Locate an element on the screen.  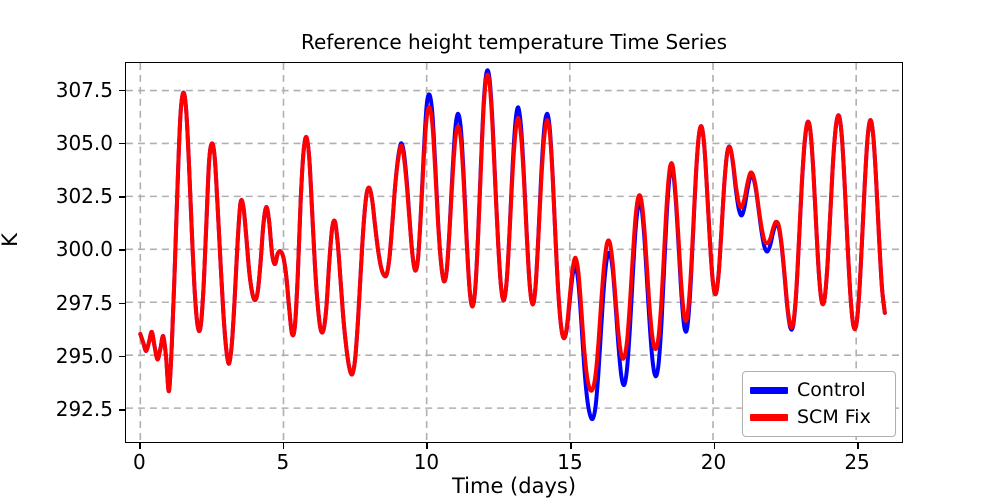
x-tick-label: 15 is located at coordinates (570, 462).